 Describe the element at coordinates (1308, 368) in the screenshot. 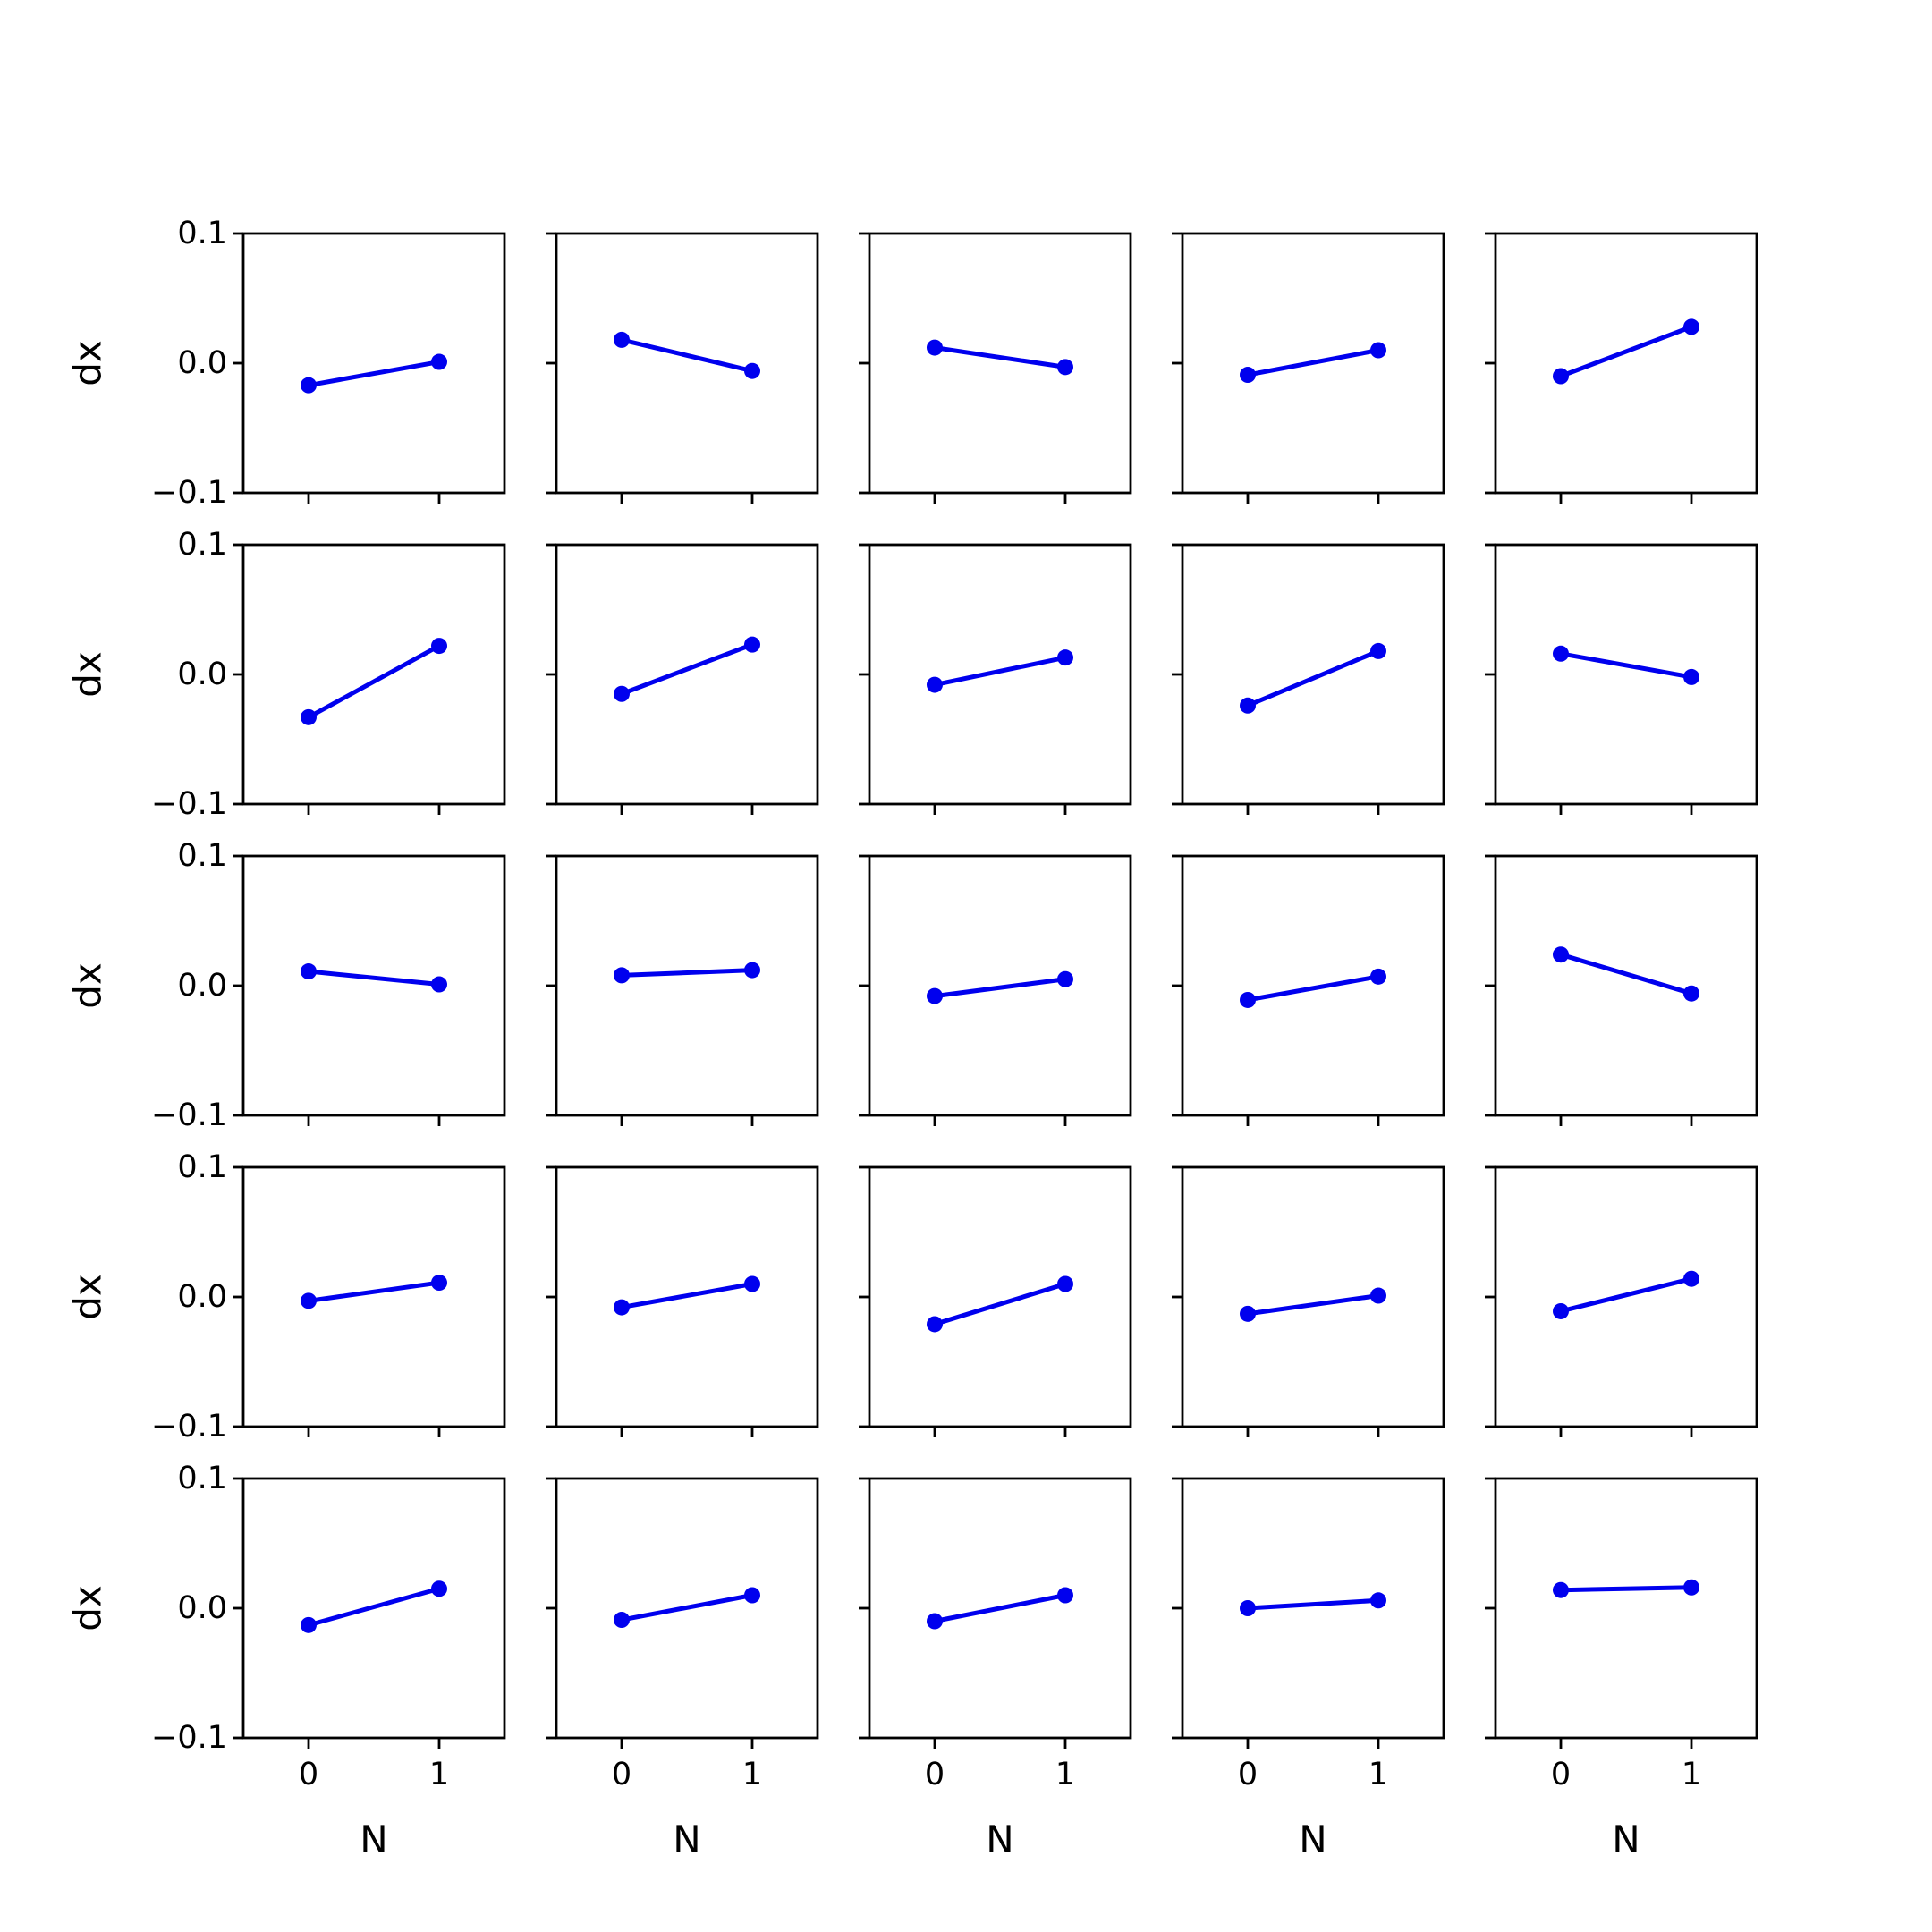

I see `subplot-r1-c4` at that location.